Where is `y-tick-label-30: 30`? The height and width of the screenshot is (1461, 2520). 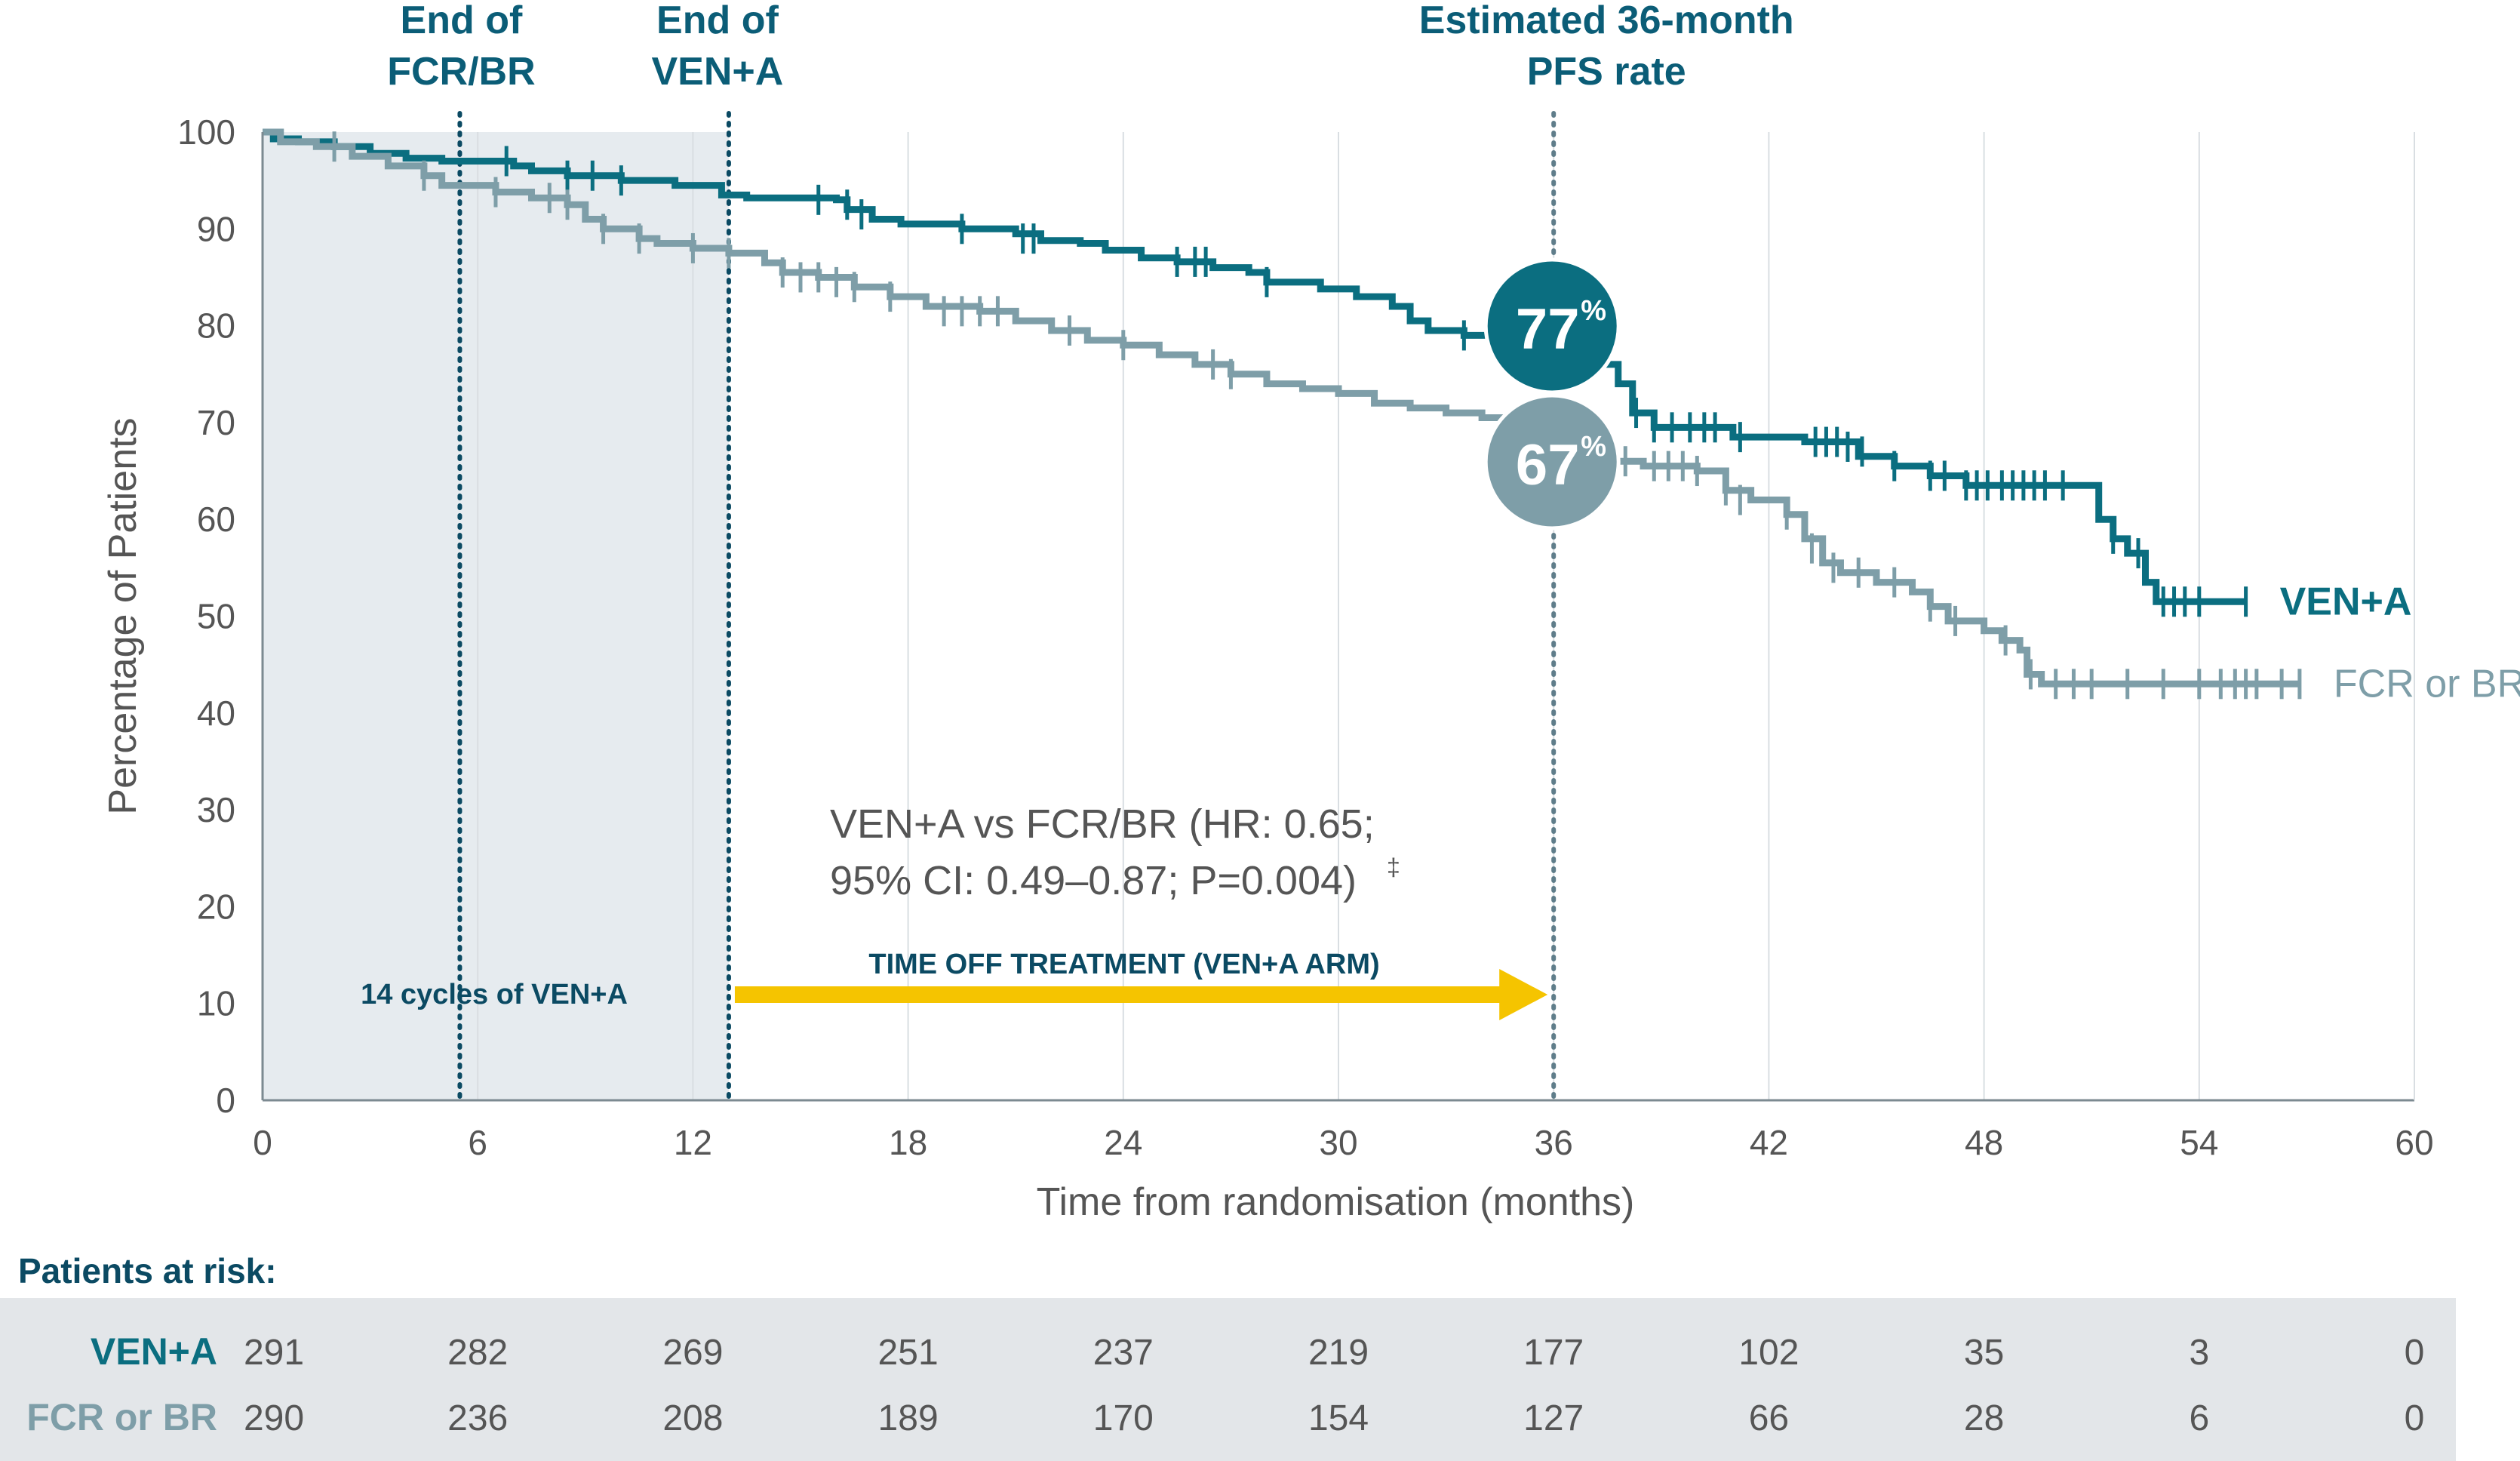 y-tick-label-30: 30 is located at coordinates (216, 810).